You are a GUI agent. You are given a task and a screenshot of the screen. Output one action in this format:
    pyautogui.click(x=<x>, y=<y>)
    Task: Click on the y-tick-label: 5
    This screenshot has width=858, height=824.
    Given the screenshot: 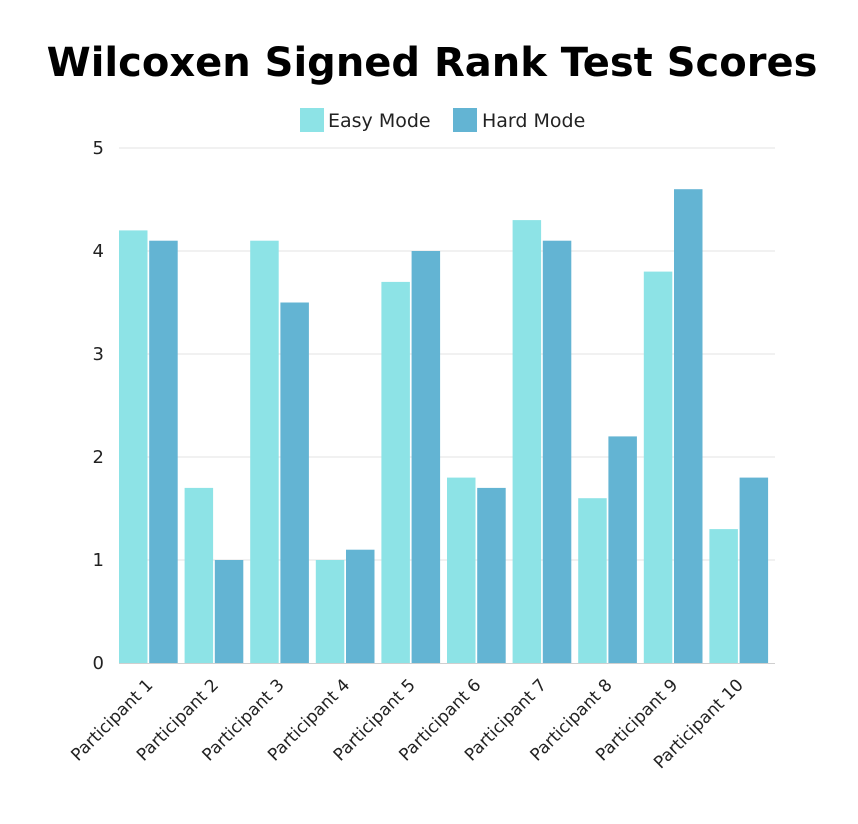 What is the action you would take?
    pyautogui.click(x=98, y=148)
    